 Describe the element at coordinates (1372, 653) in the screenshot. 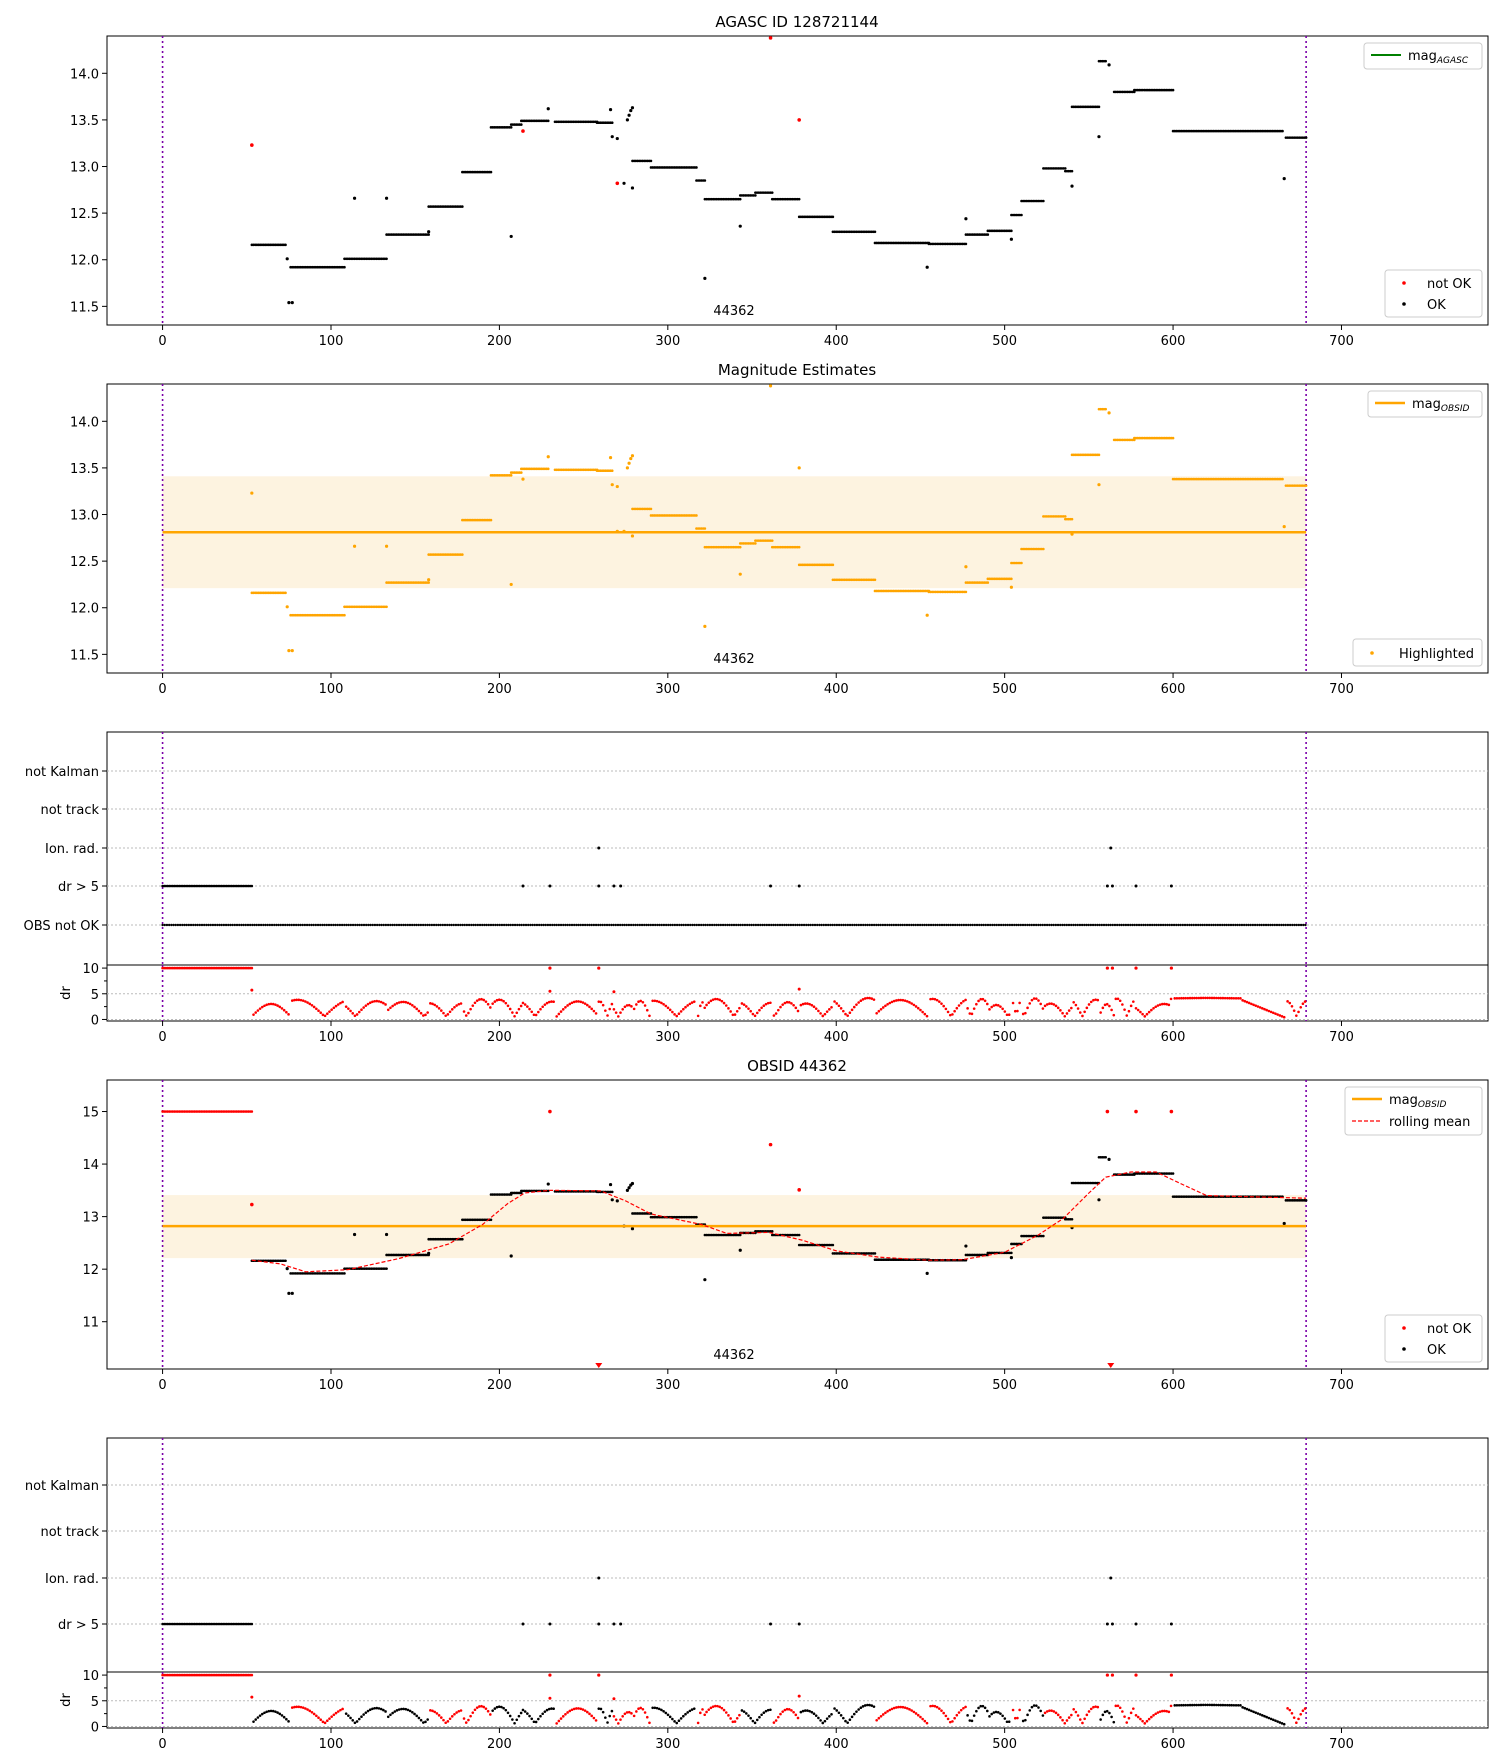

I see `legend-highlight-dot` at that location.